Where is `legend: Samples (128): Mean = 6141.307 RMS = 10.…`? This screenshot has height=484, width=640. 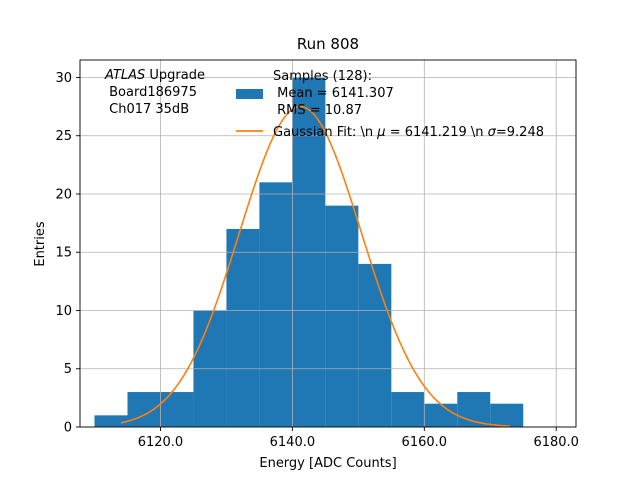
legend: Samples (128): Mean = 6141.307 RMS = 10.… is located at coordinates (390, 104).